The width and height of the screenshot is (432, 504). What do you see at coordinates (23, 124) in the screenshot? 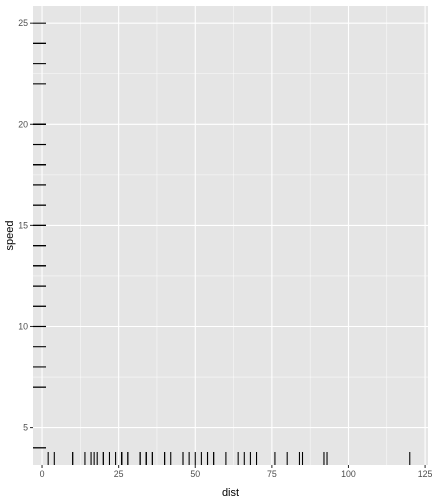
I see `y-tick-label: 20` at bounding box center [23, 124].